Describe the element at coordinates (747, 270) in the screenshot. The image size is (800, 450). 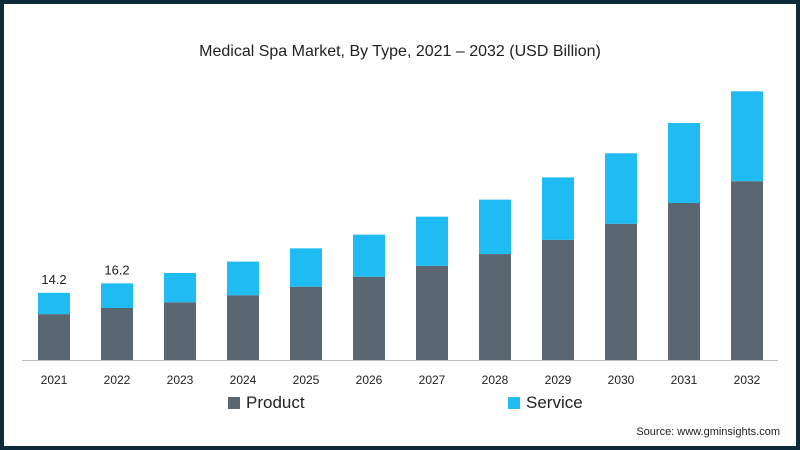
I see `bar-product-2032` at that location.